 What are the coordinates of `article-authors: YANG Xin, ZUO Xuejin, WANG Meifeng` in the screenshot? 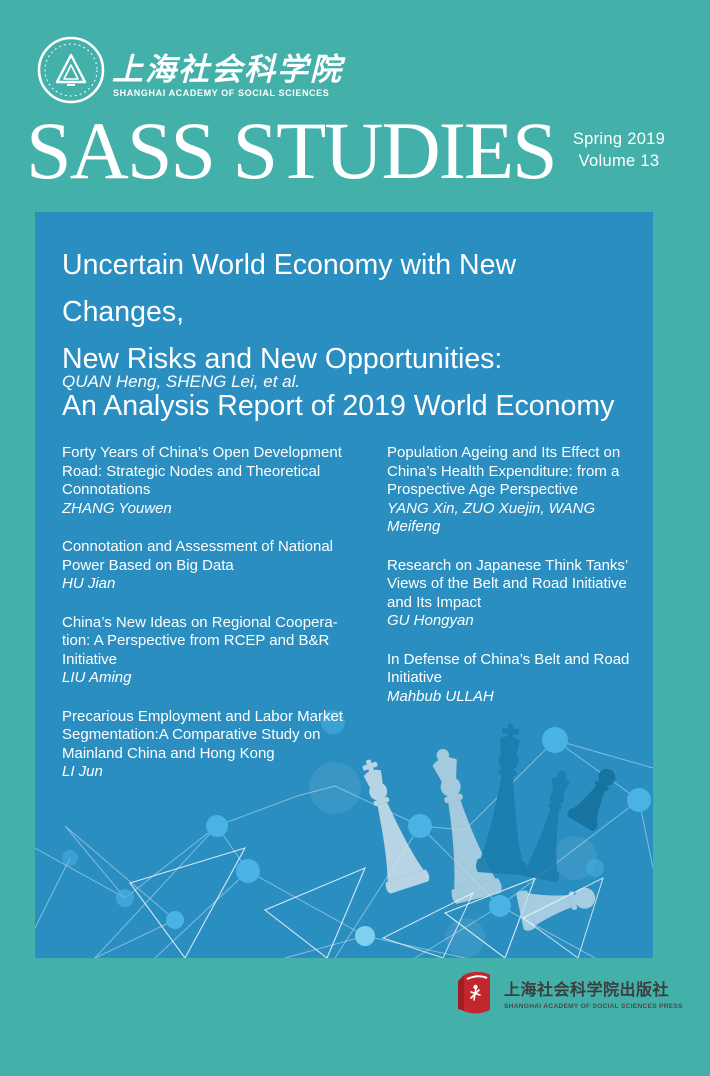 It's located at (491, 517).